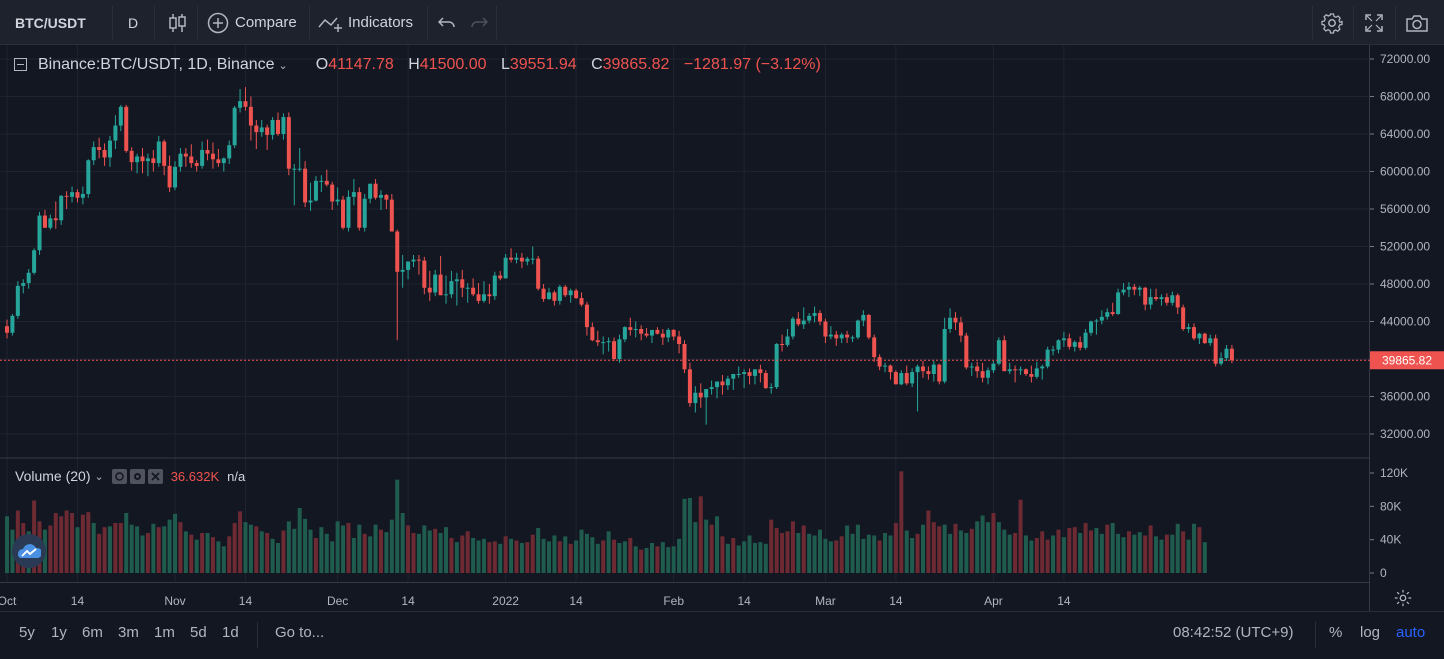  What do you see at coordinates (164, 632) in the screenshot?
I see `range-button-1m: 1m` at bounding box center [164, 632].